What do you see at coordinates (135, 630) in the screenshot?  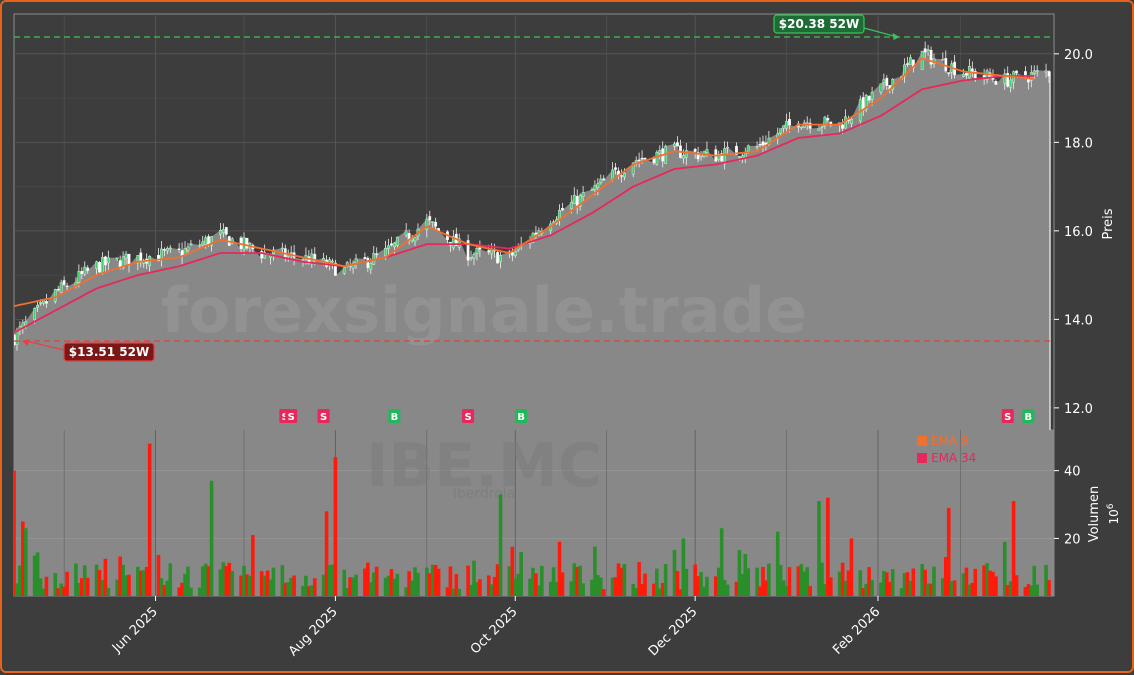 I see `date-tick-label: Jun 2025` at bounding box center [135, 630].